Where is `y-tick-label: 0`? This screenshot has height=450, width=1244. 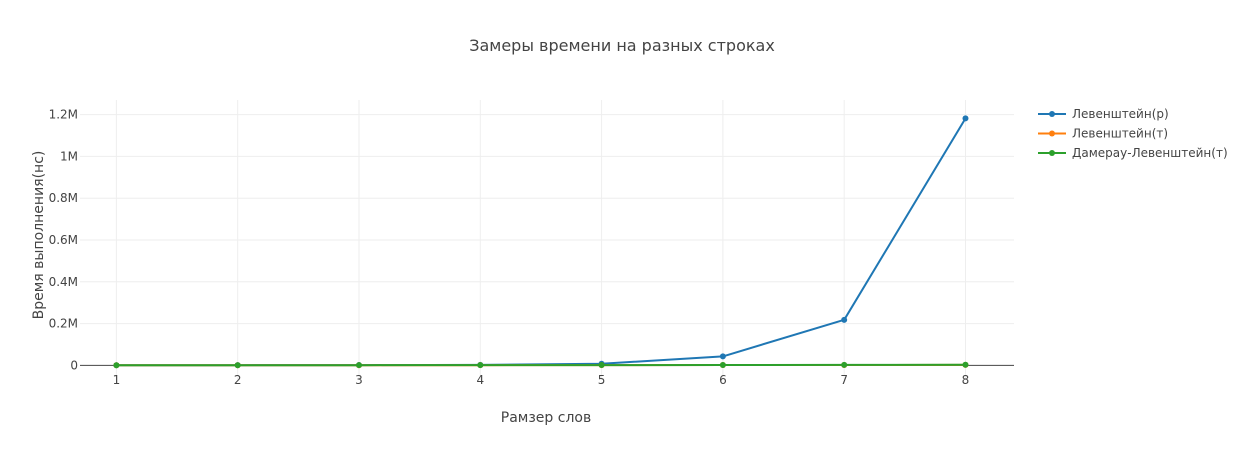 y-tick-label: 0 is located at coordinates (74, 365).